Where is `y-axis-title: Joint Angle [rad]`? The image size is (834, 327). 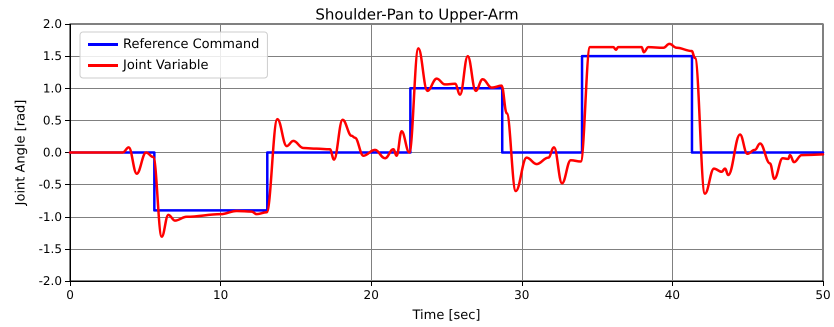 y-axis-title: Joint Angle [rad] is located at coordinates (21, 153).